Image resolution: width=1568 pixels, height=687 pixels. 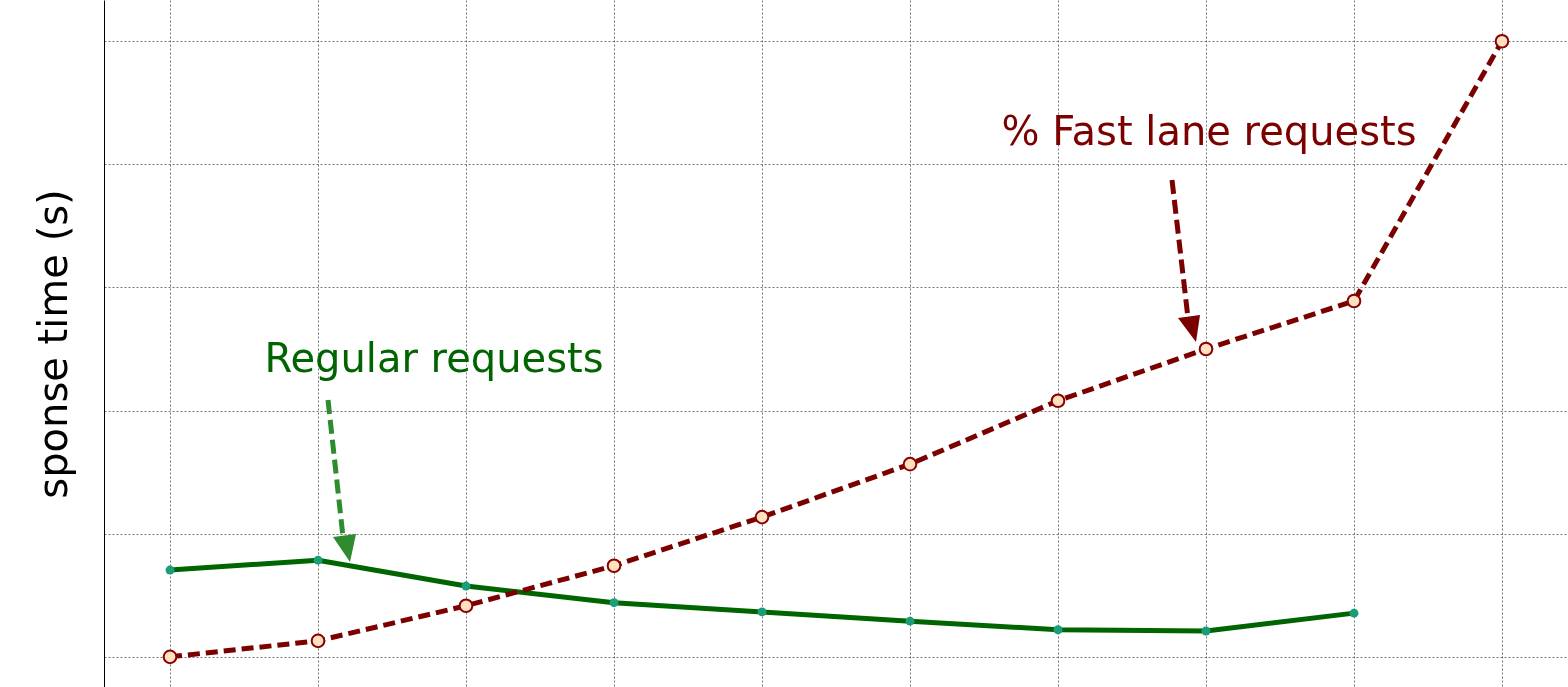 What do you see at coordinates (1209, 131) in the screenshot?
I see `series-label: % Fast lane requests` at bounding box center [1209, 131].